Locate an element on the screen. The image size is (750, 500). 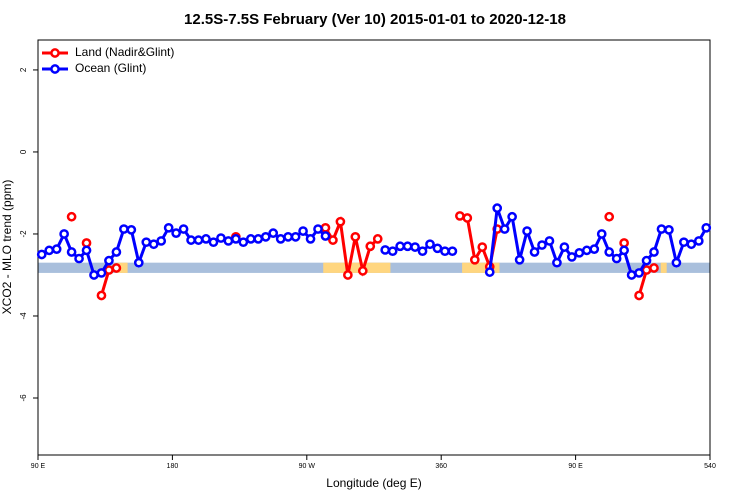
y-tick-label: 2 is located at coordinates (23, 69).